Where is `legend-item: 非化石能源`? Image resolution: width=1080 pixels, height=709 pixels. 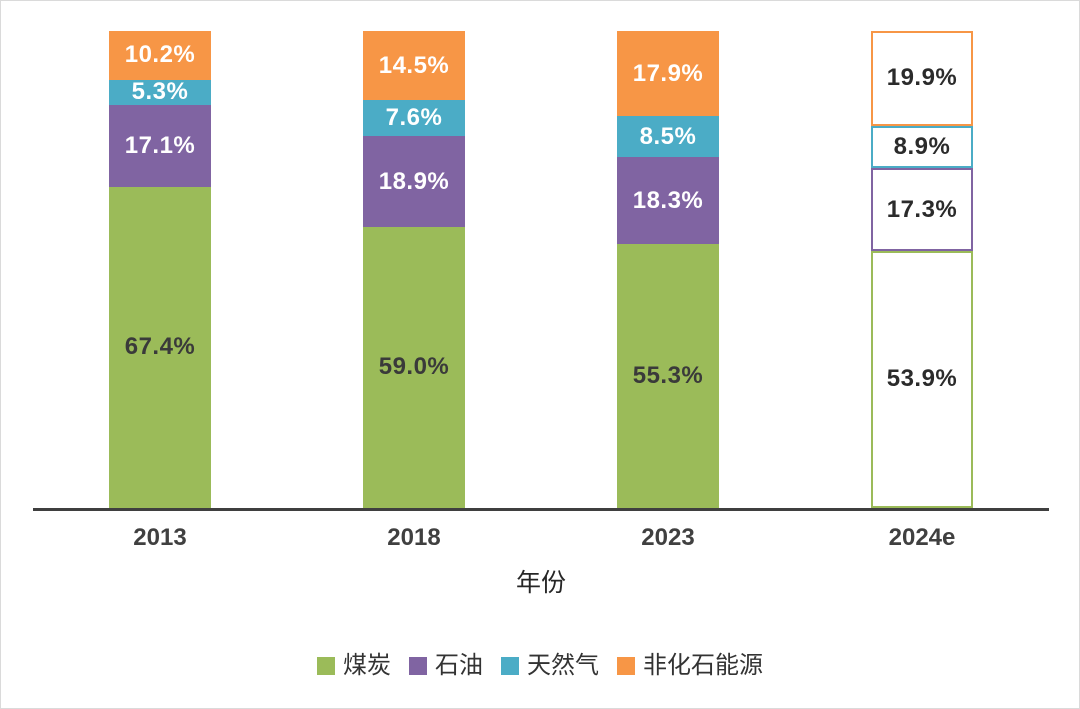
legend-item: 非化石能源 is located at coordinates (690, 666).